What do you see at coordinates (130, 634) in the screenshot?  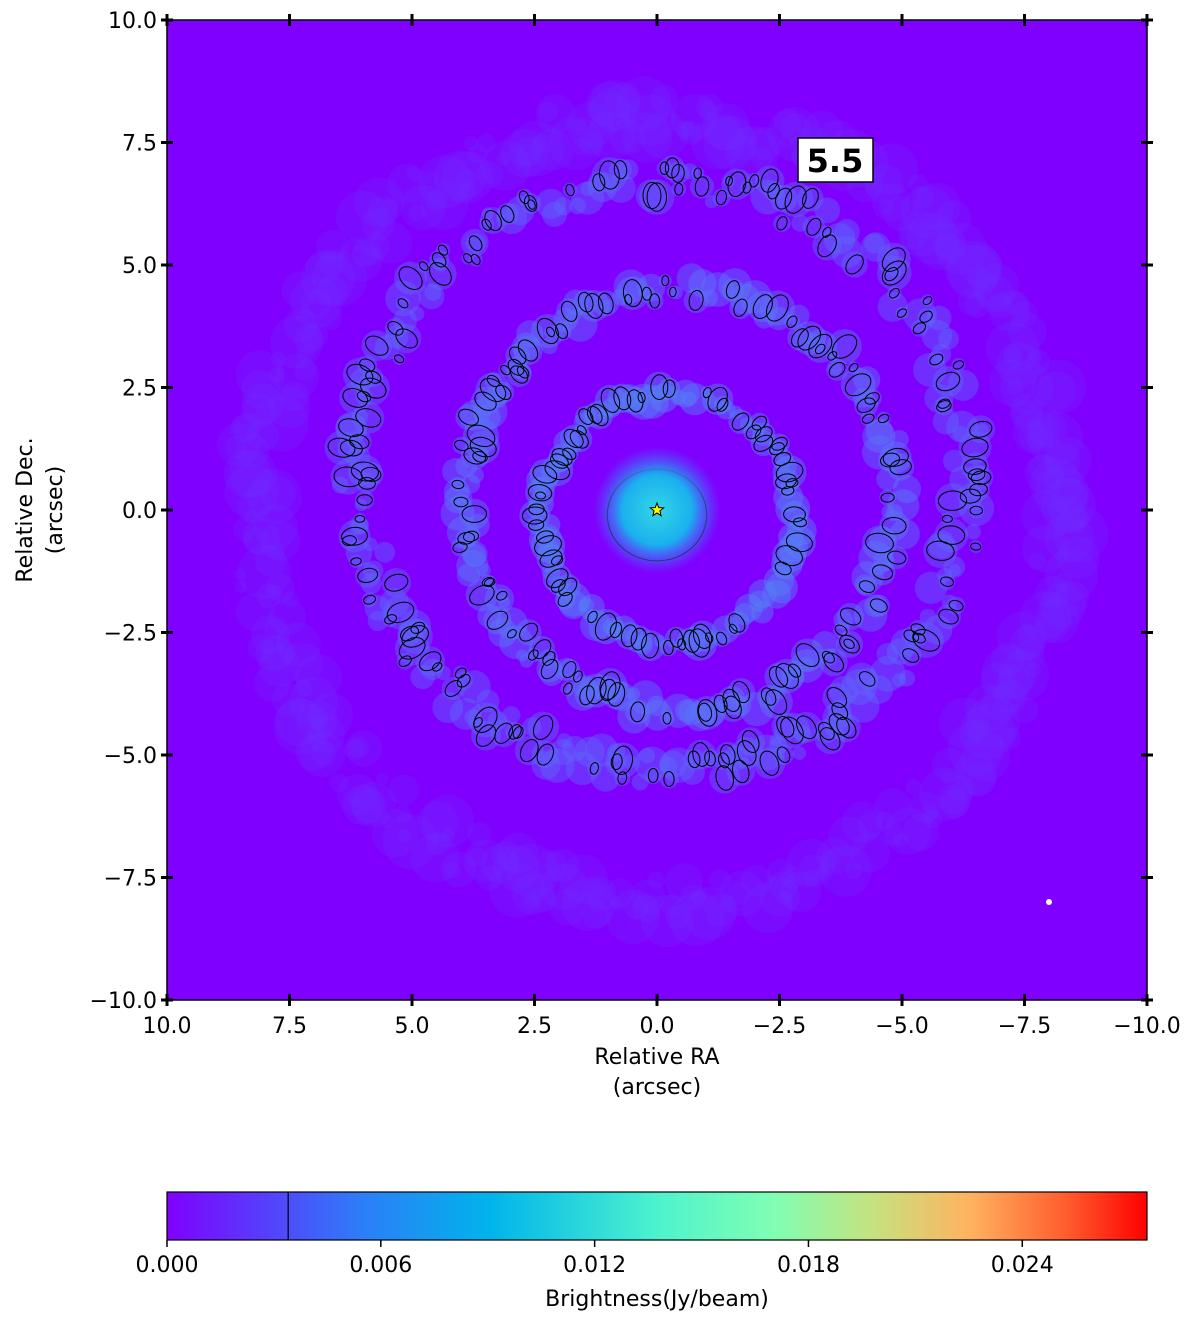 I see `y-tick-label: −2.5` at bounding box center [130, 634].